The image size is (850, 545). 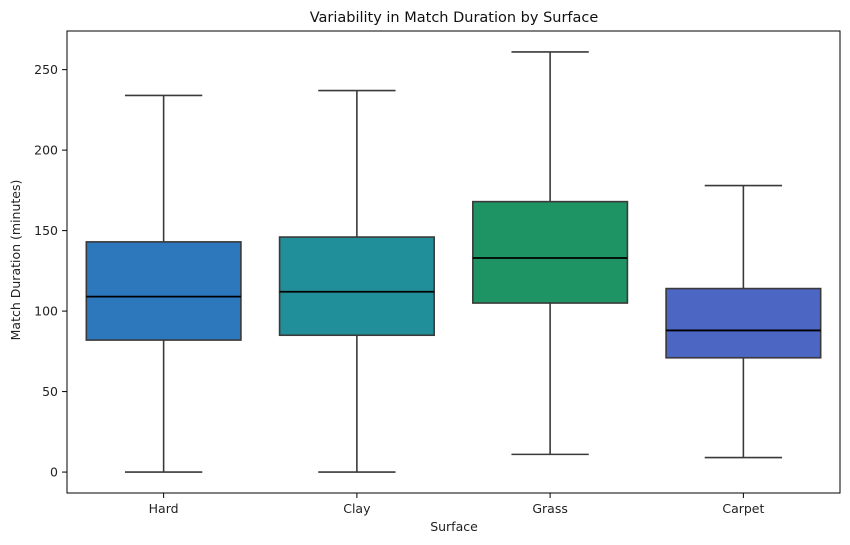 What do you see at coordinates (46, 150) in the screenshot?
I see `y-tick-label: 200` at bounding box center [46, 150].